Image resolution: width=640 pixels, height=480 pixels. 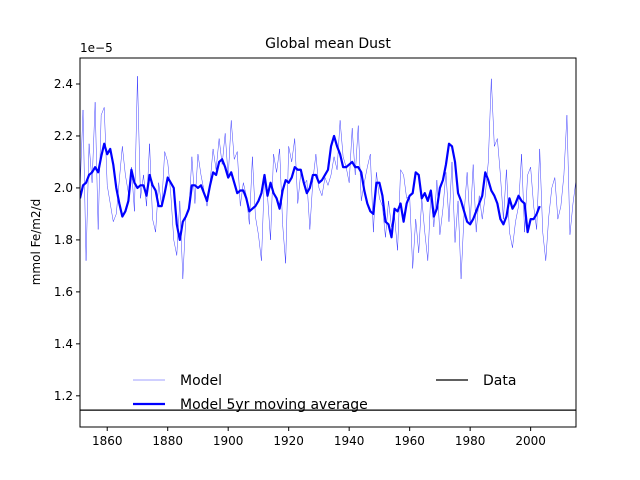 What do you see at coordinates (63, 396) in the screenshot?
I see `y-tick-label: 1.2` at bounding box center [63, 396].